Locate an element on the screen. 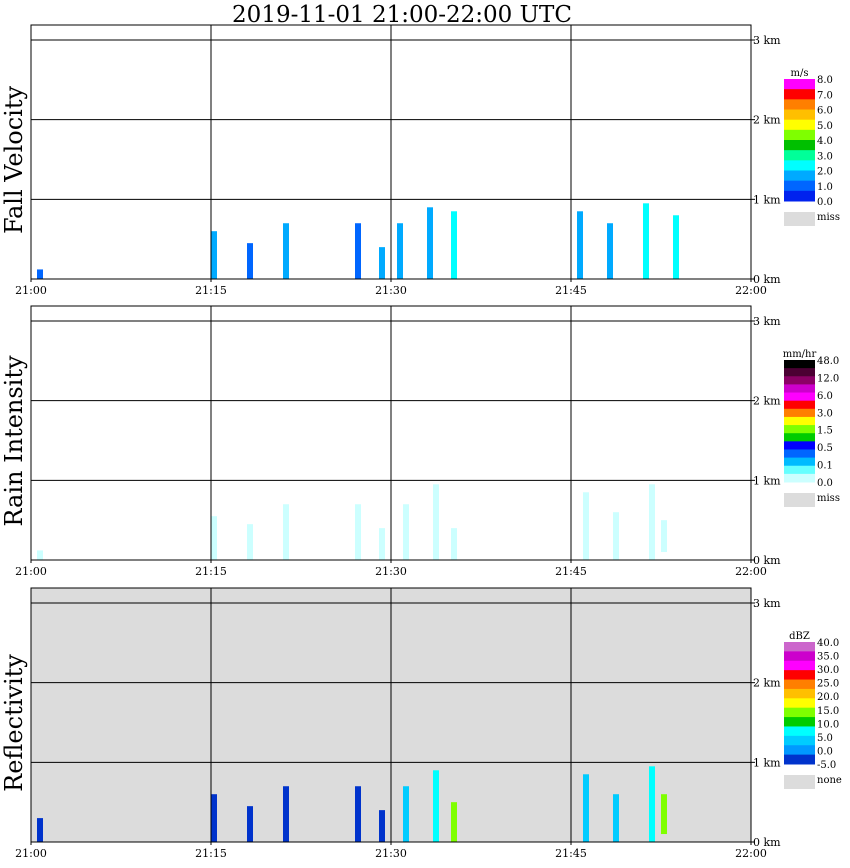  colorbar-missing-label: miss is located at coordinates (828, 498).